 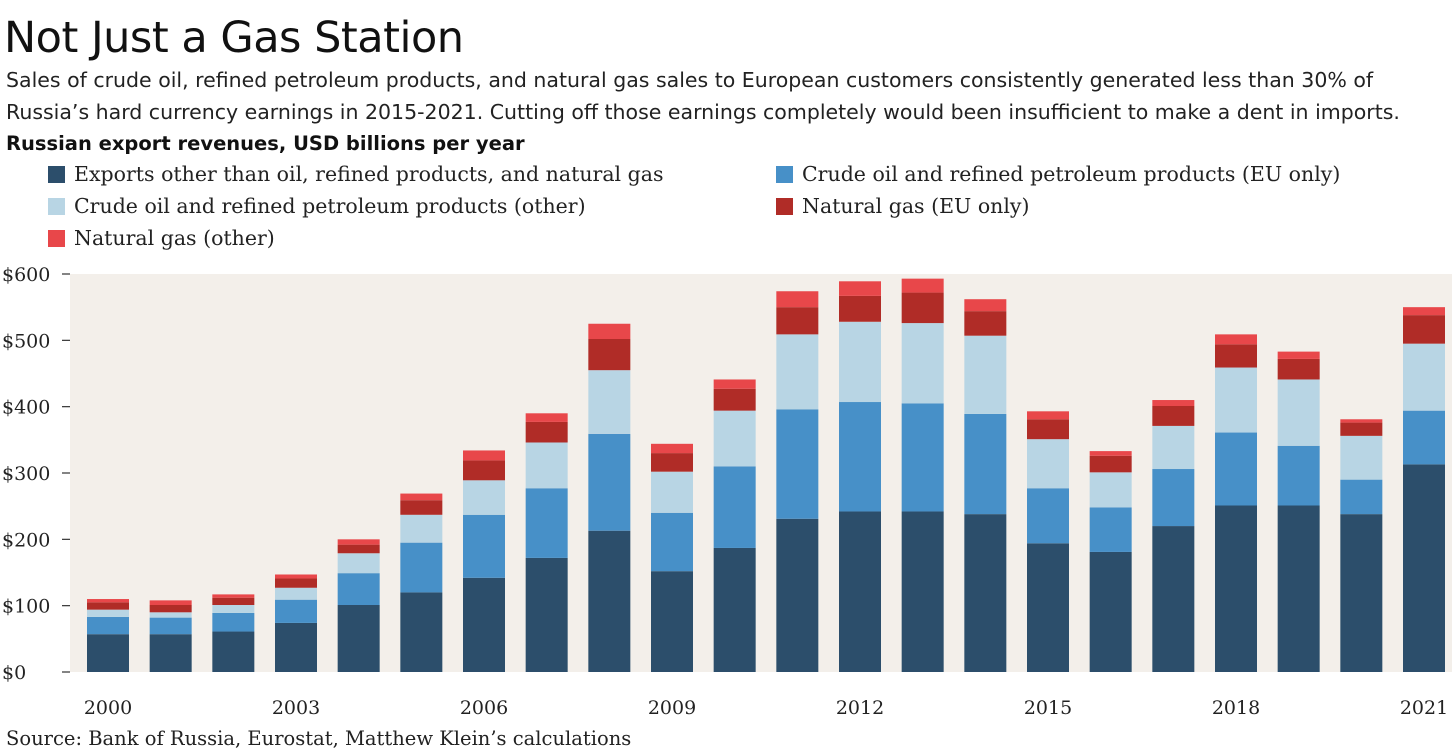 What do you see at coordinates (26, 408) in the screenshot?
I see `y-tick-label: $400` at bounding box center [26, 408].